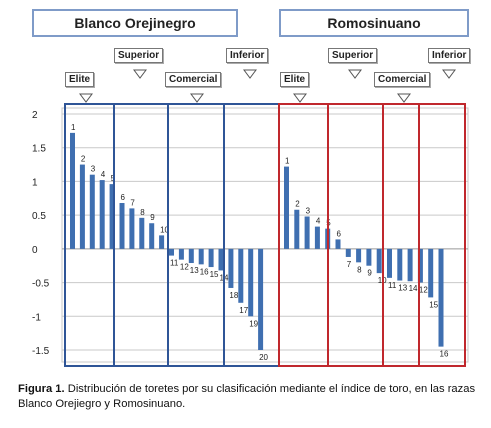 The width and height of the screenshot is (491, 428). I want to click on y-tick-label: -1.5, so click(41, 351).